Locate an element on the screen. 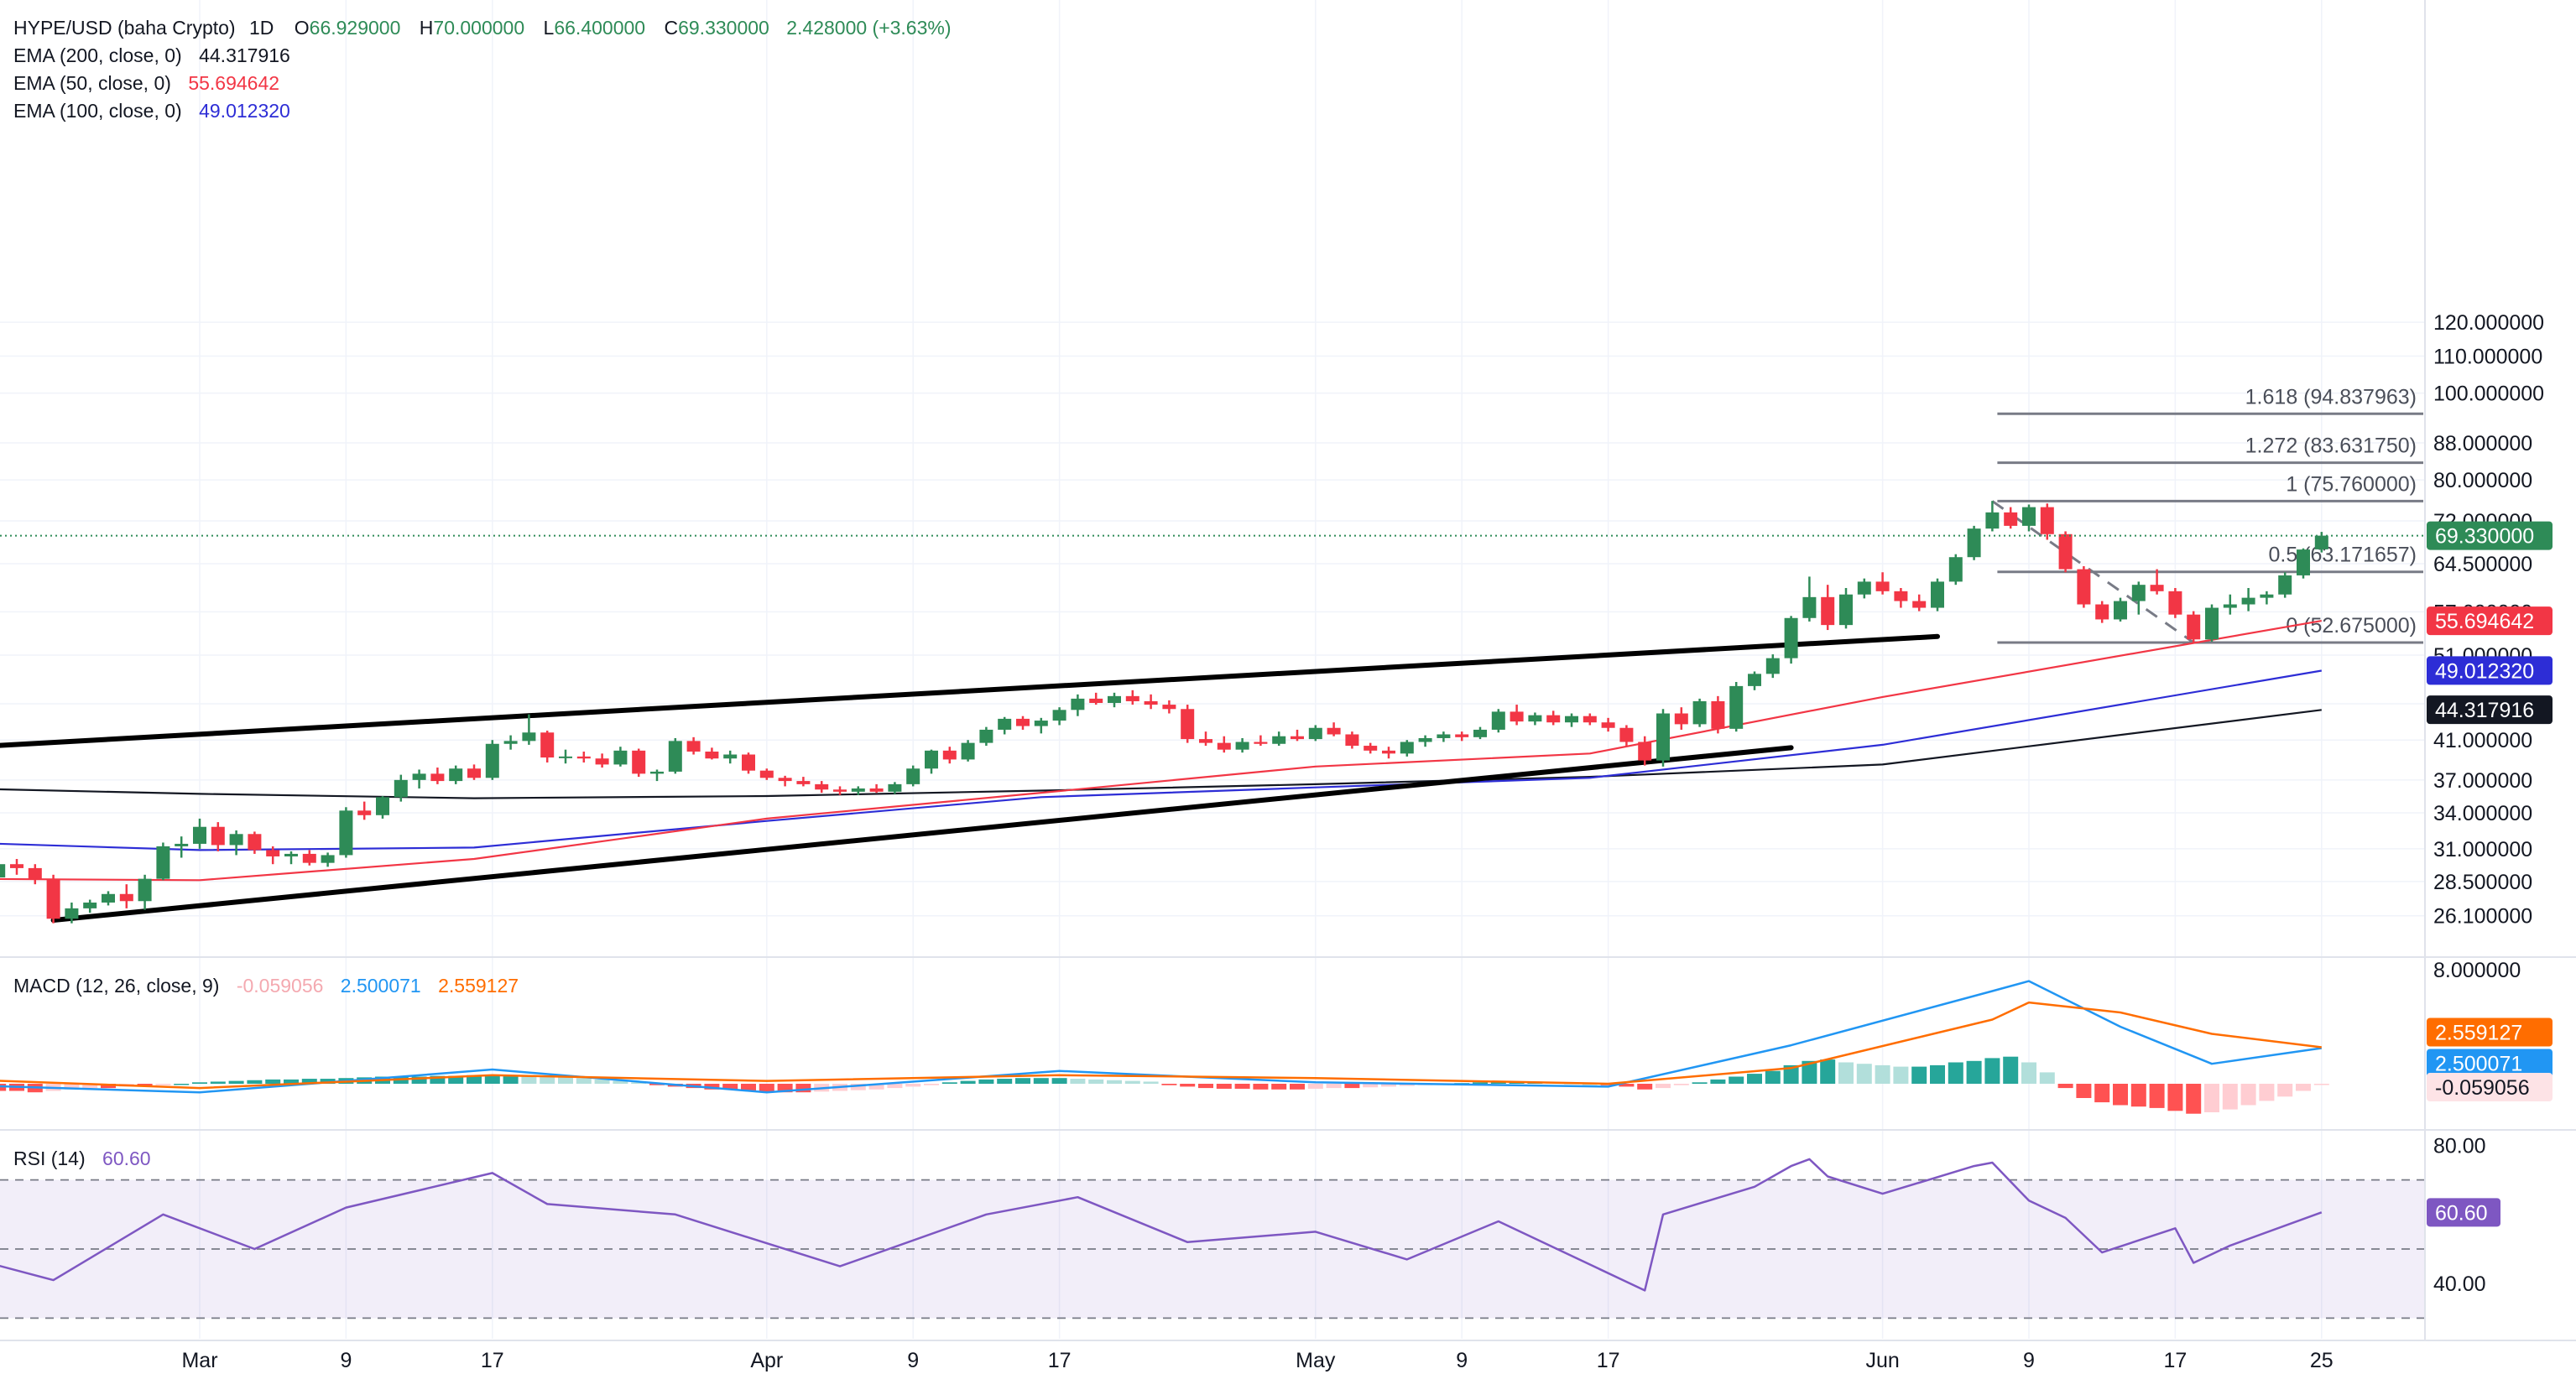  time-tick-label: Apr is located at coordinates (766, 1360).